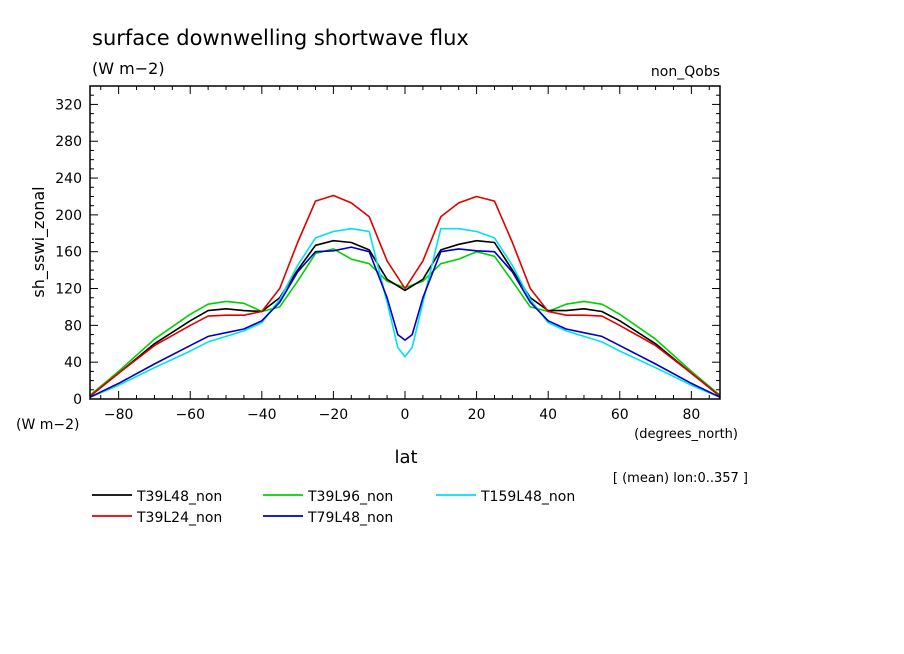  What do you see at coordinates (620, 415) in the screenshot?
I see `x-tick-label: 60` at bounding box center [620, 415].